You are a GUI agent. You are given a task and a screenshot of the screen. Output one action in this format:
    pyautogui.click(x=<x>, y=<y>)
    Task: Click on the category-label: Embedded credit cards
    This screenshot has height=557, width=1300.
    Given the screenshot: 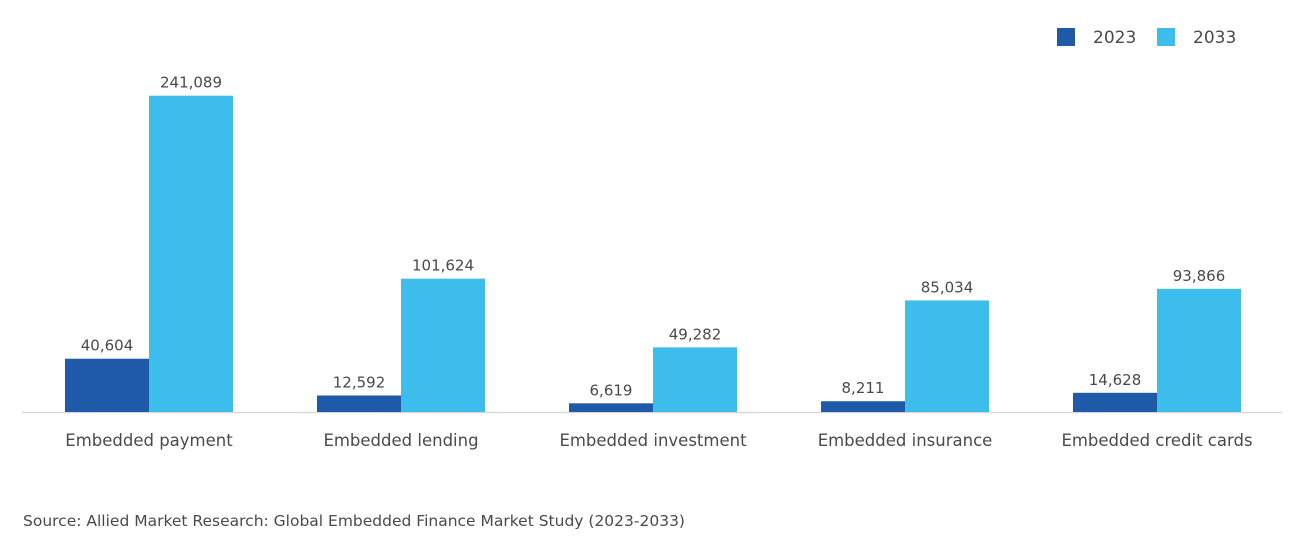 What is the action you would take?
    pyautogui.click(x=1156, y=440)
    